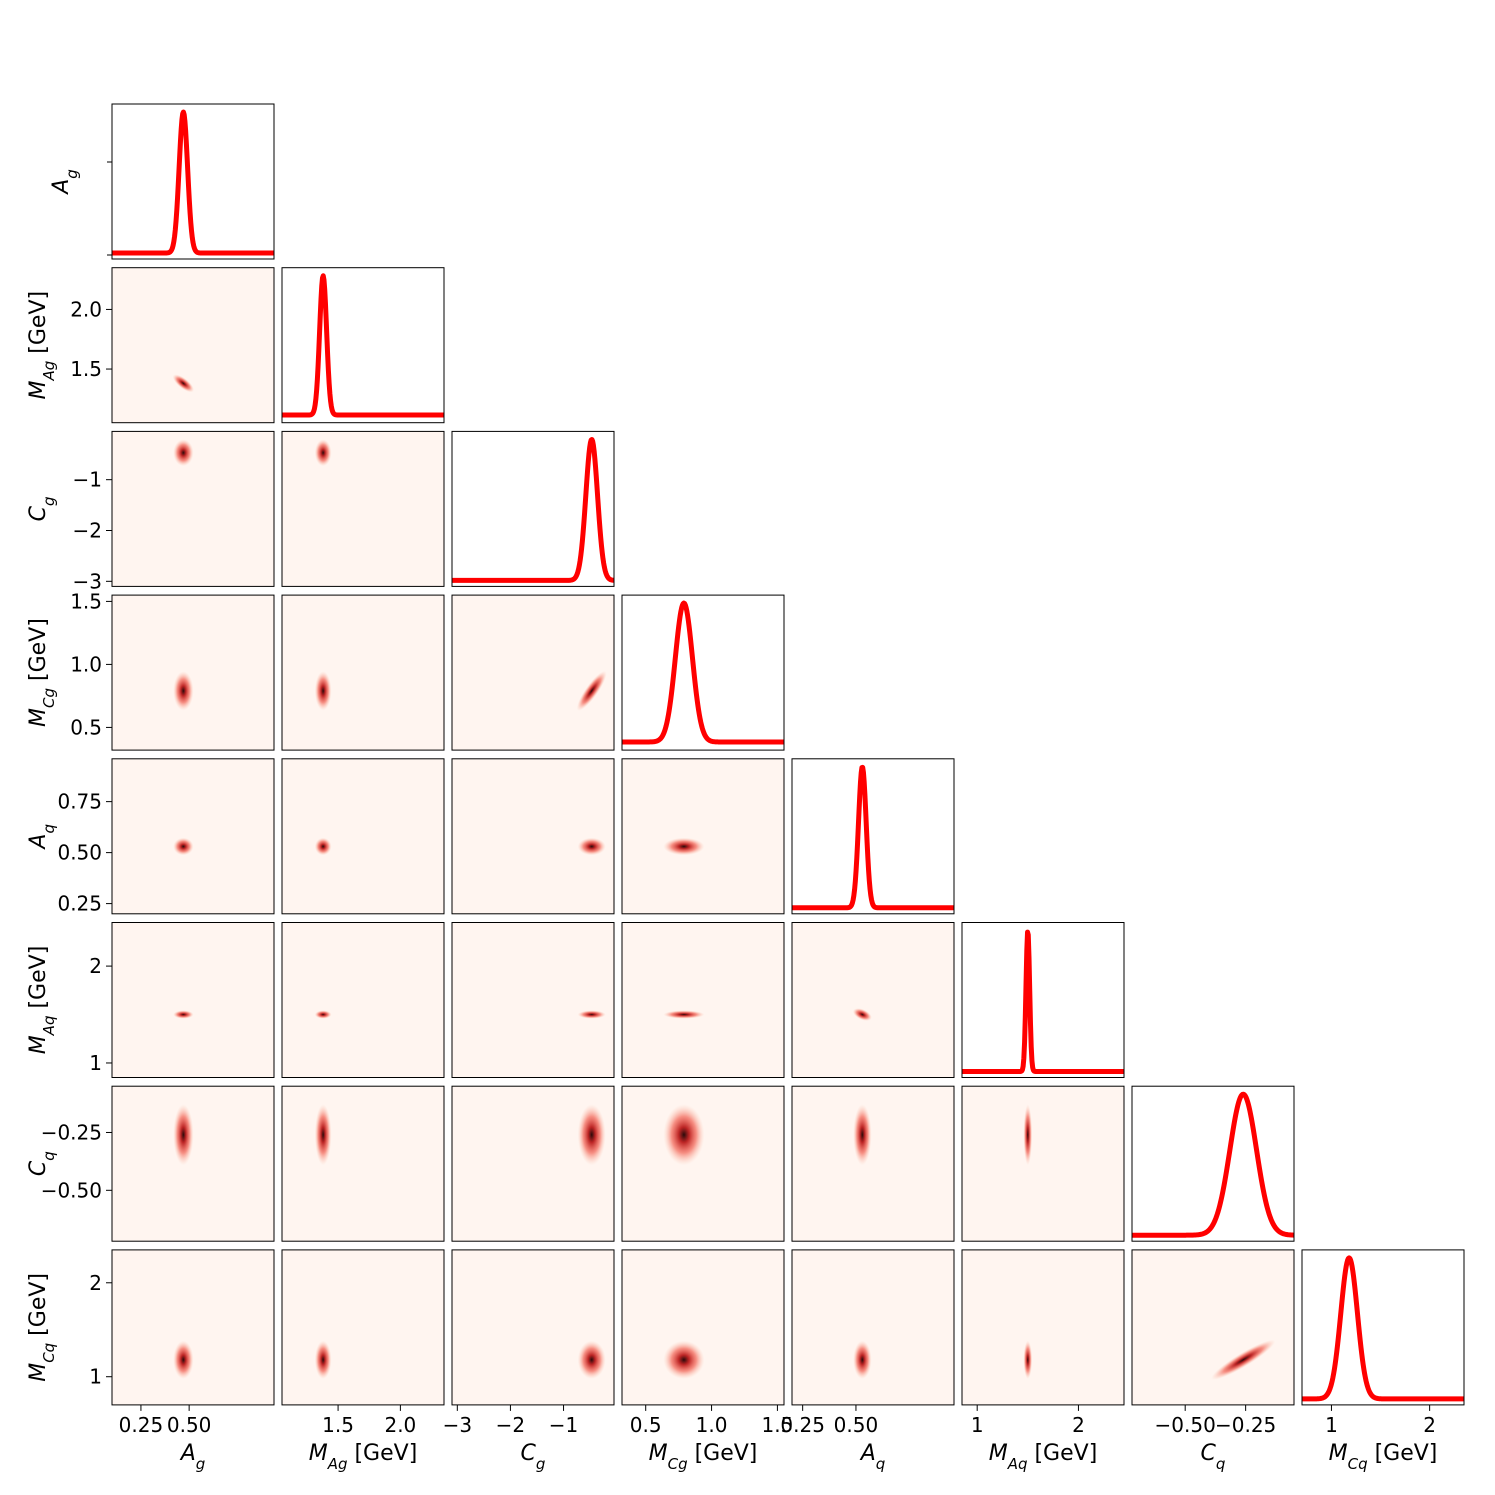 This screenshot has width=1495, height=1495. I want to click on x-axis-label-5: MAq [GeV], so click(1043, 1457).